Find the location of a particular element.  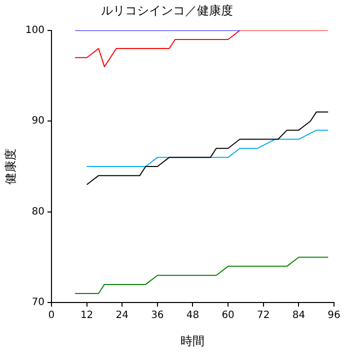

y-tick-label: 80 is located at coordinates (38, 212).